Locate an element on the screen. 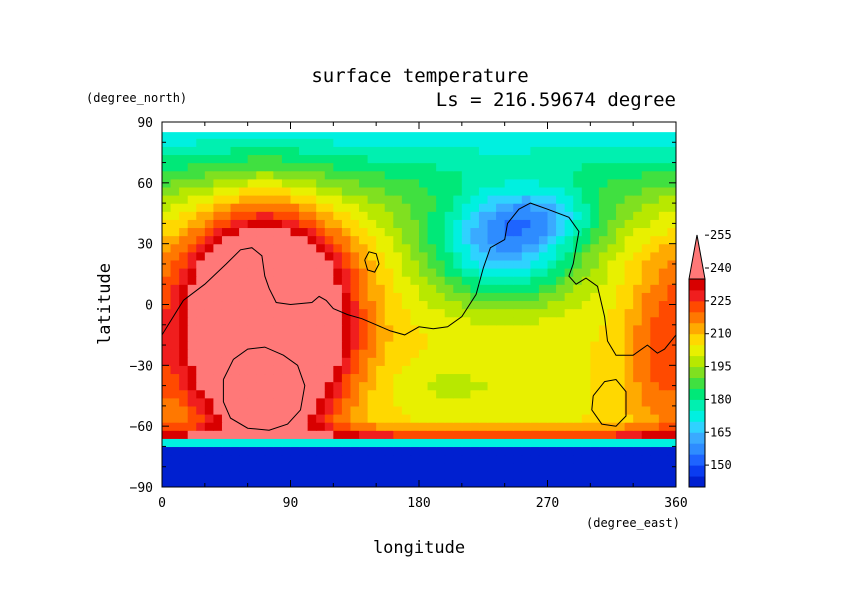 The width and height of the screenshot is (842, 595). x-tick-labels: 0 90 180 270 360 is located at coordinates (423, 503).